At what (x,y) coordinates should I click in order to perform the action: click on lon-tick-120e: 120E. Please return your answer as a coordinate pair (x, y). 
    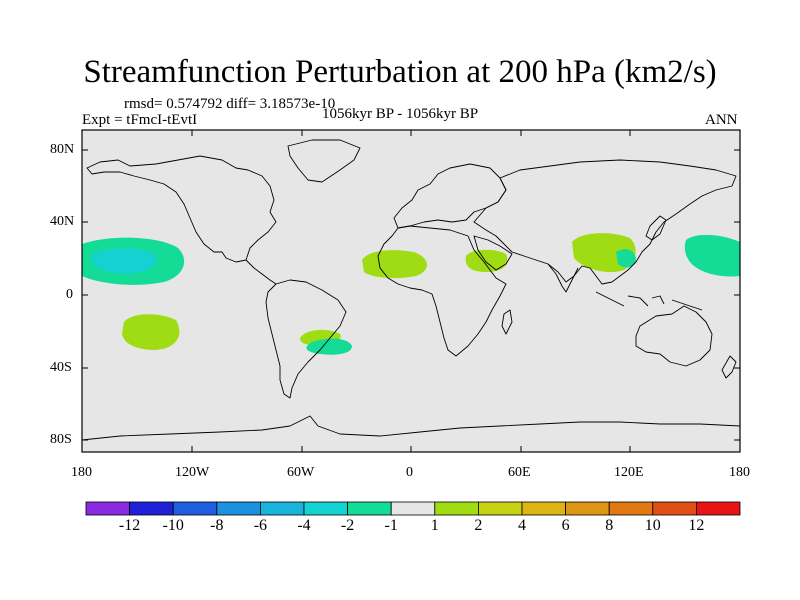
    Looking at the image, I should click on (629, 472).